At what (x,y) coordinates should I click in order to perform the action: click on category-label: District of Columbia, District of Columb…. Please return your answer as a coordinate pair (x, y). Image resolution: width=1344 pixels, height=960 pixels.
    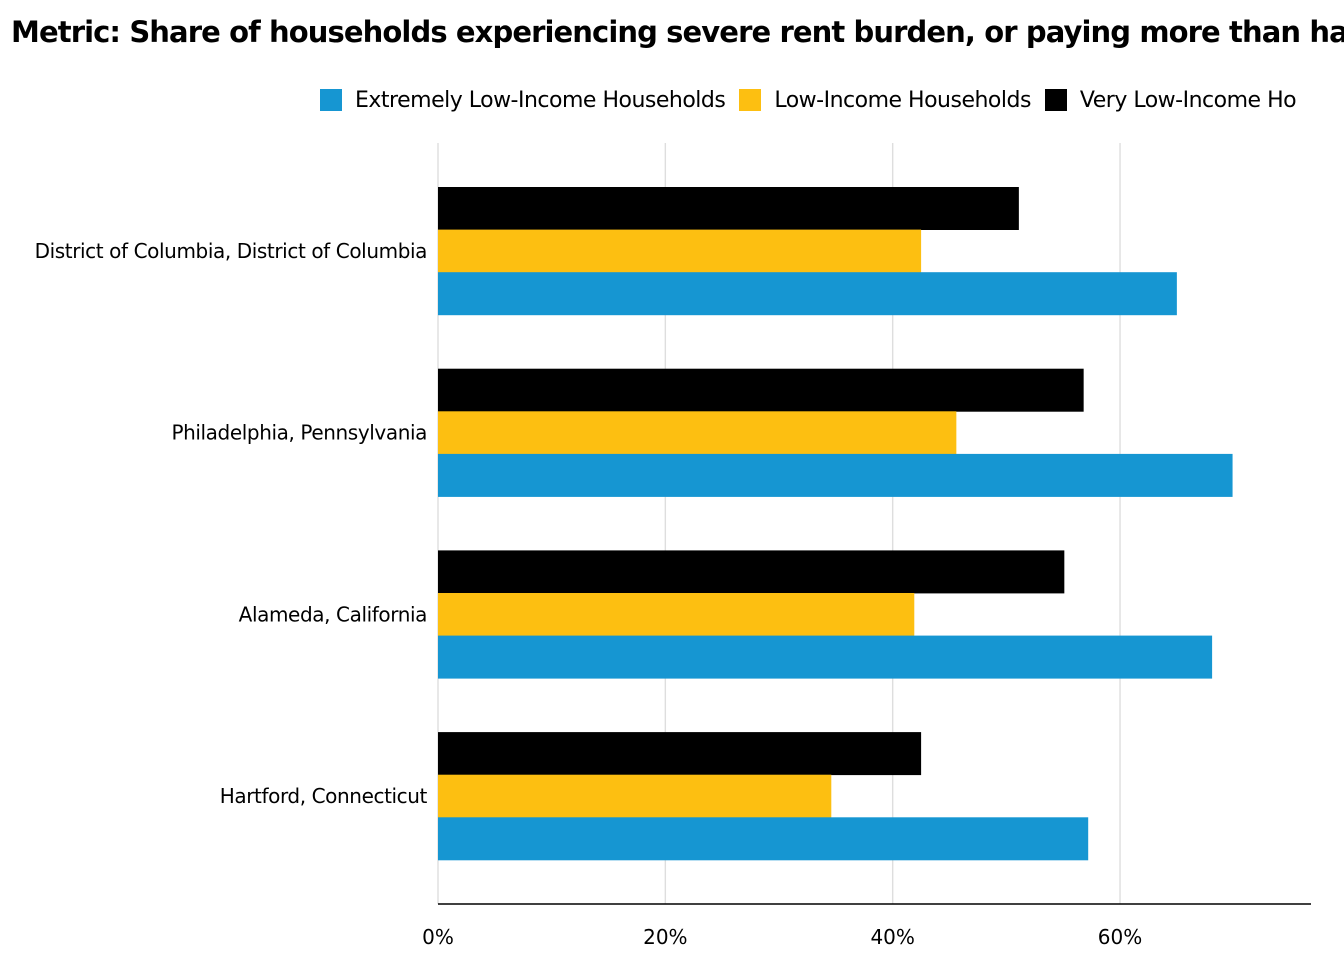
    Looking at the image, I should click on (231, 251).